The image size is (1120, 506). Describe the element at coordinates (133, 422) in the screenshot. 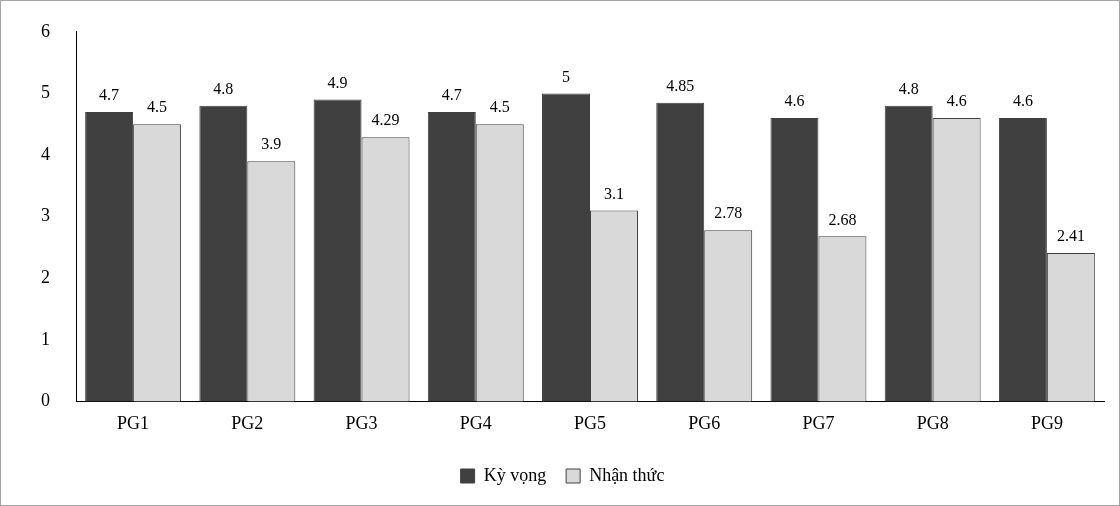

I see `x-tick-label: PG1` at that location.